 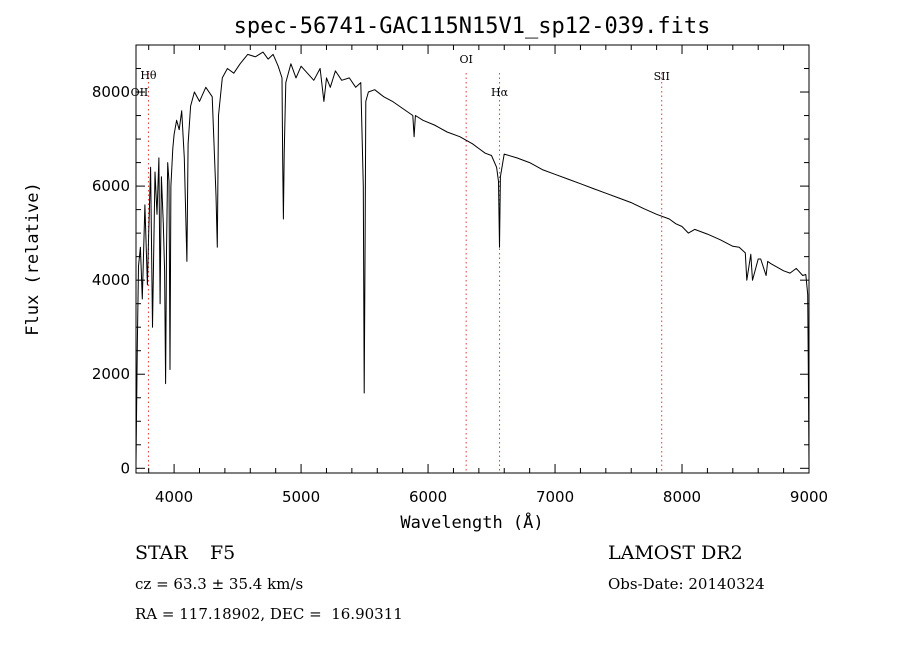 I want to click on y-tick-label: 6000, so click(x=111, y=186).